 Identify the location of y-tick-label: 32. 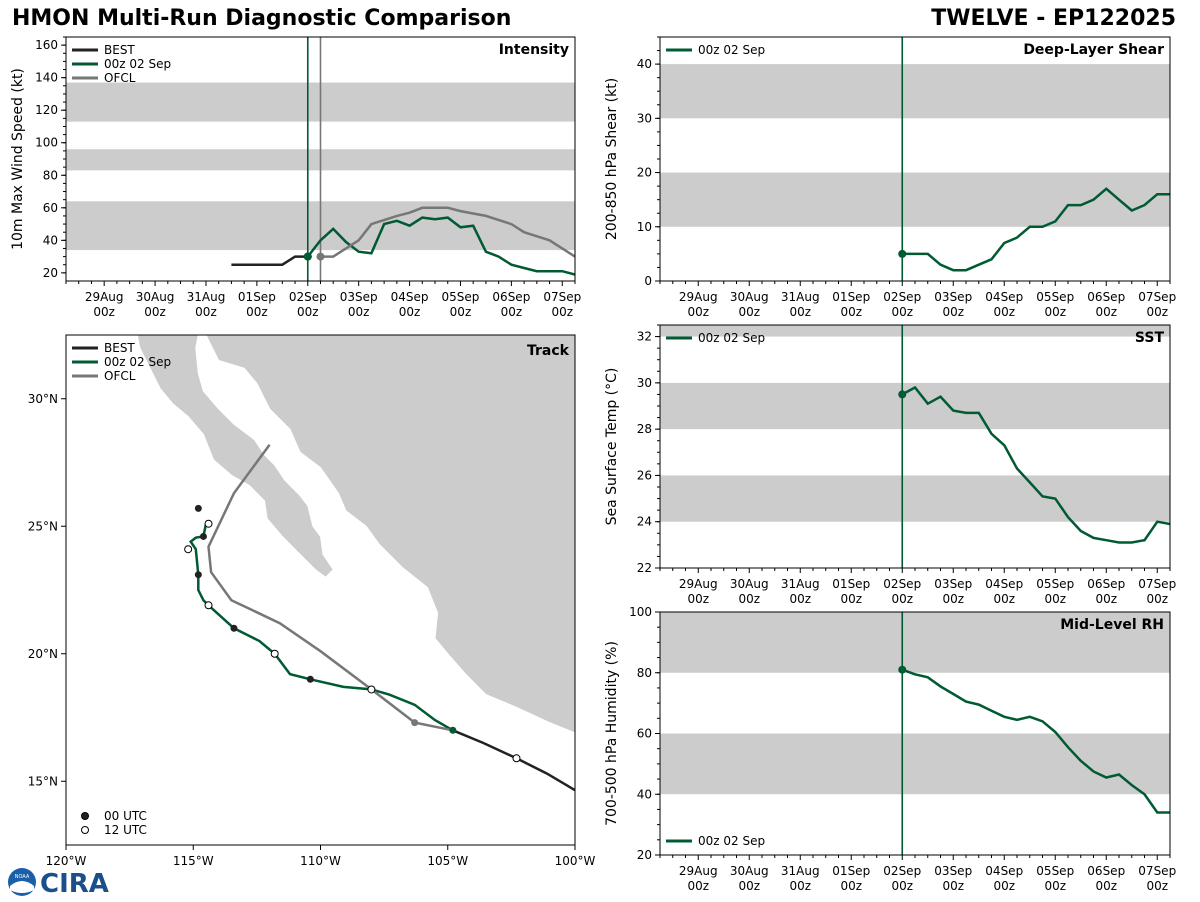
(644, 337).